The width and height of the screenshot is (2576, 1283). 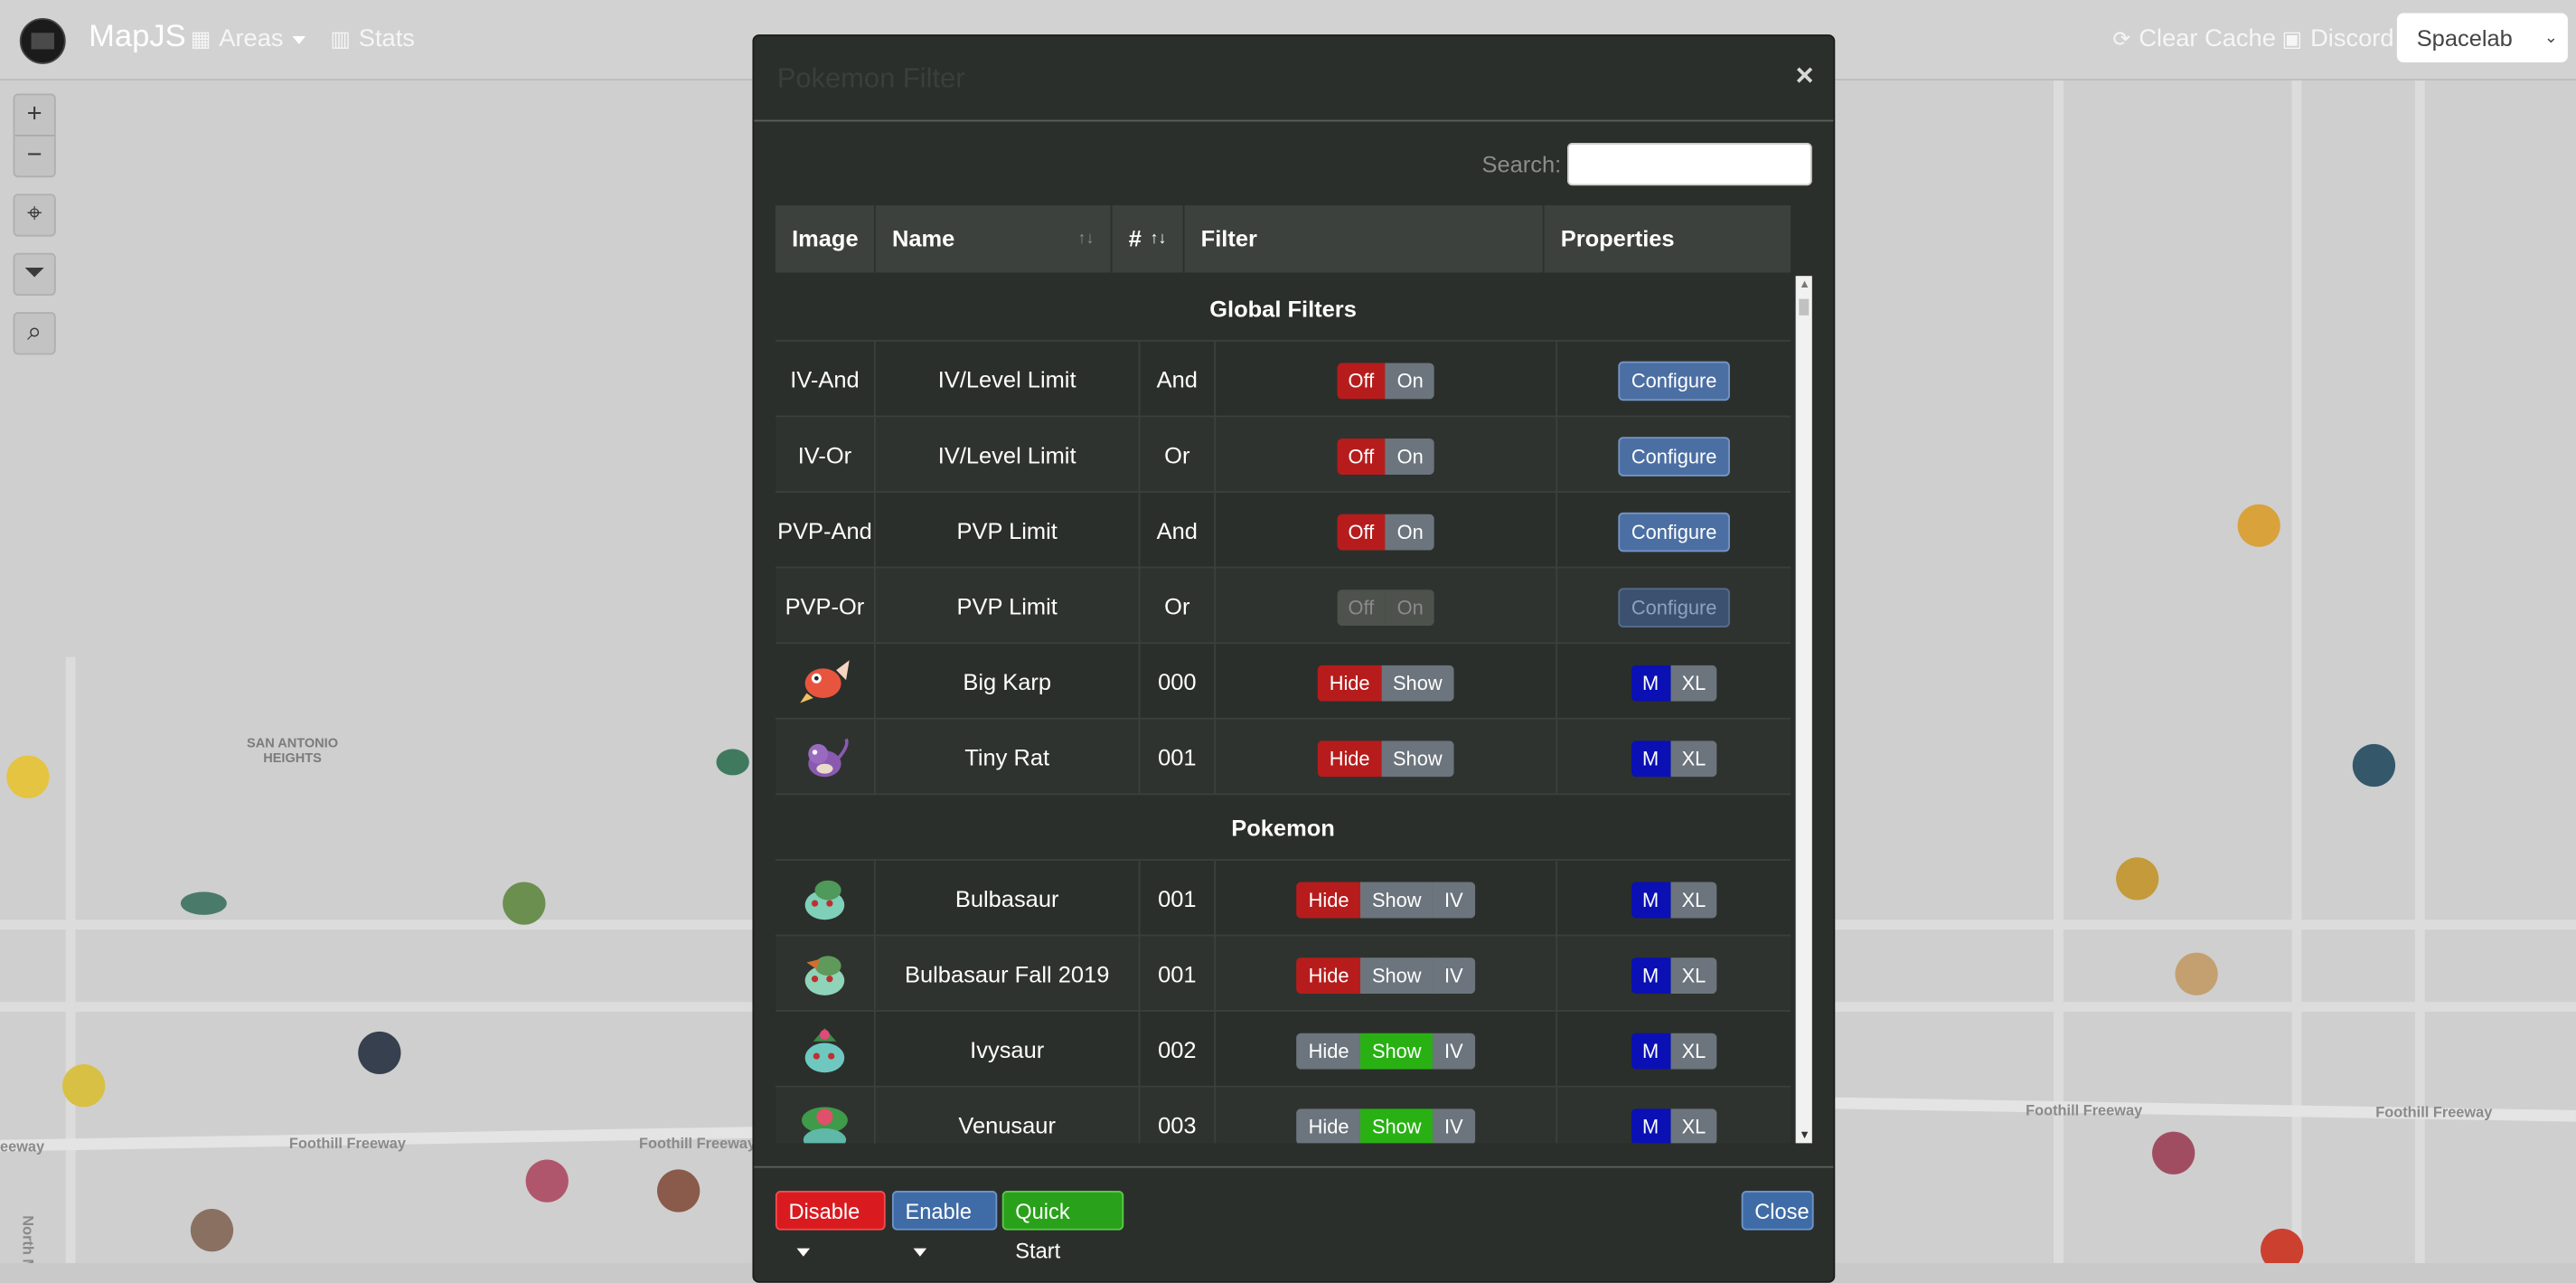 What do you see at coordinates (35, 332) in the screenshot?
I see `search-icon: ⌕` at bounding box center [35, 332].